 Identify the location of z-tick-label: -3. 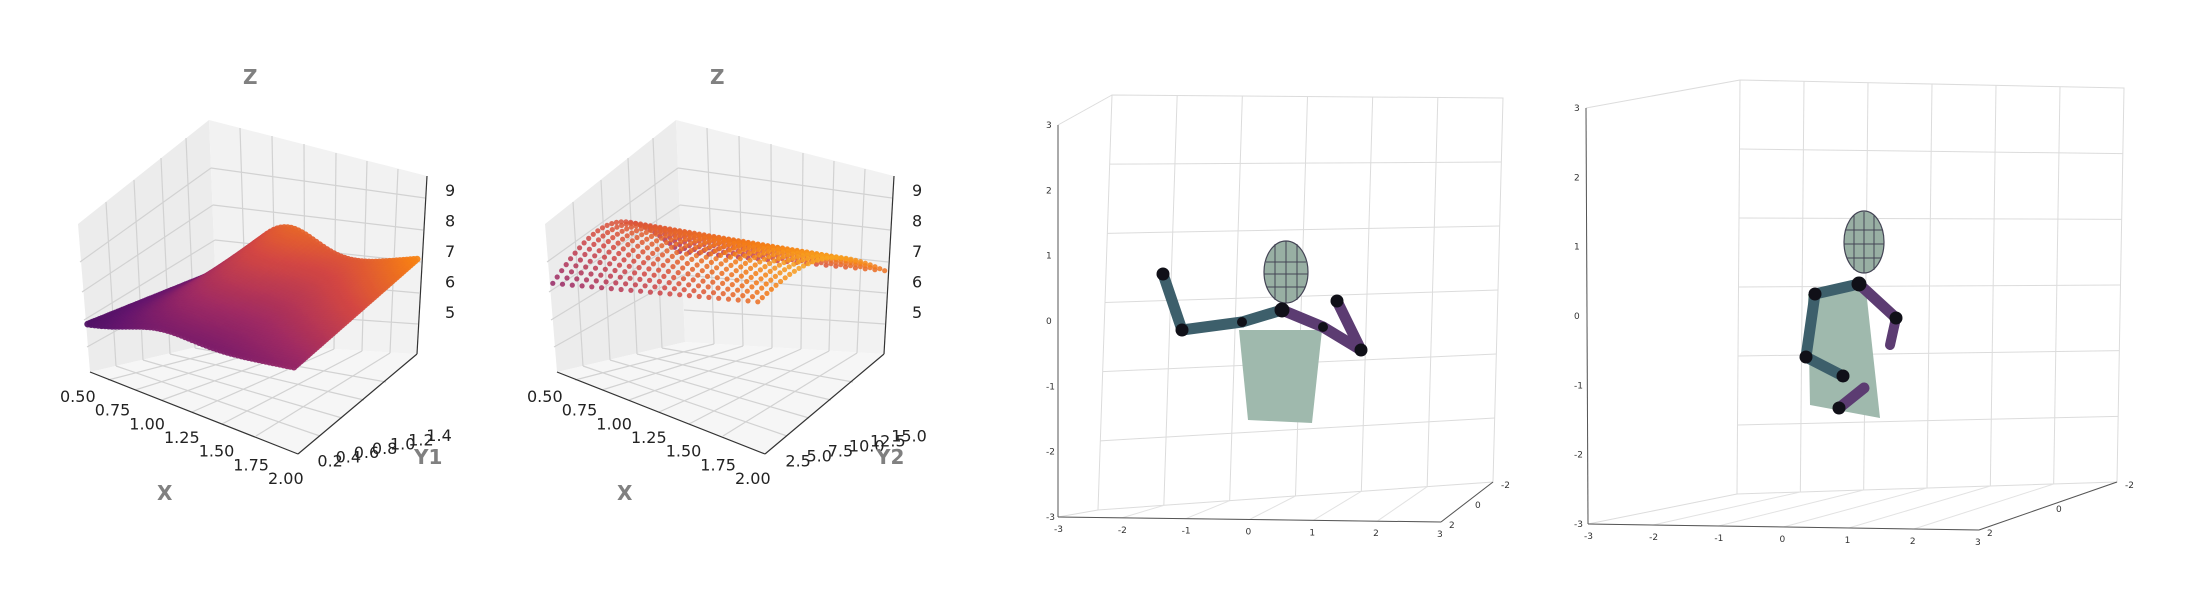
(1578, 525).